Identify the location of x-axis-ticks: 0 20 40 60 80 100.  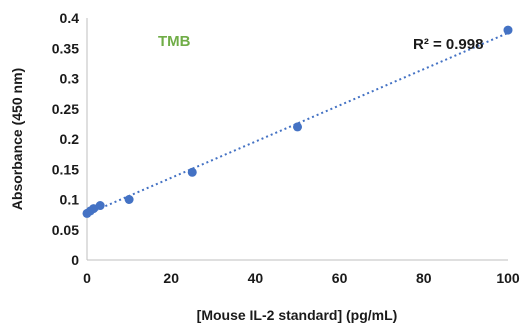
(301, 278).